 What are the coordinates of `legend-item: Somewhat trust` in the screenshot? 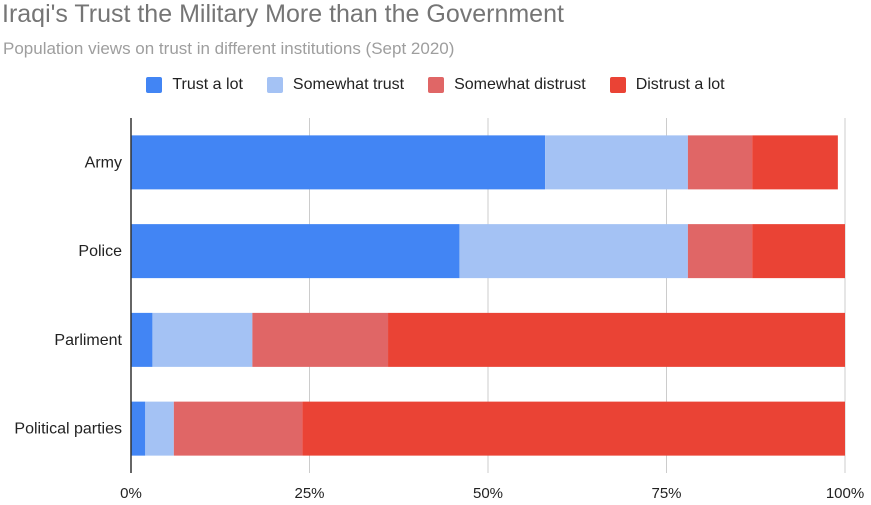 It's located at (335, 85).